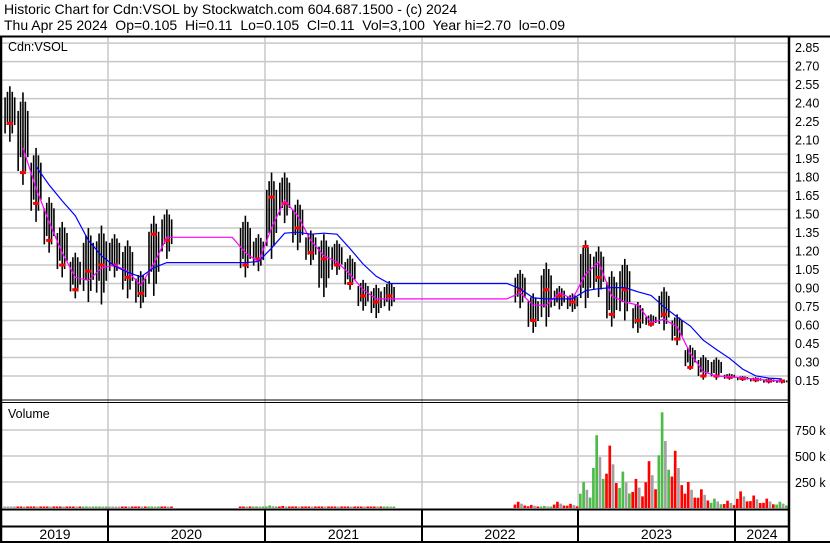 The height and width of the screenshot is (543, 830). What do you see at coordinates (810, 457) in the screenshot?
I see `volume-tick-label: 500 k` at bounding box center [810, 457].